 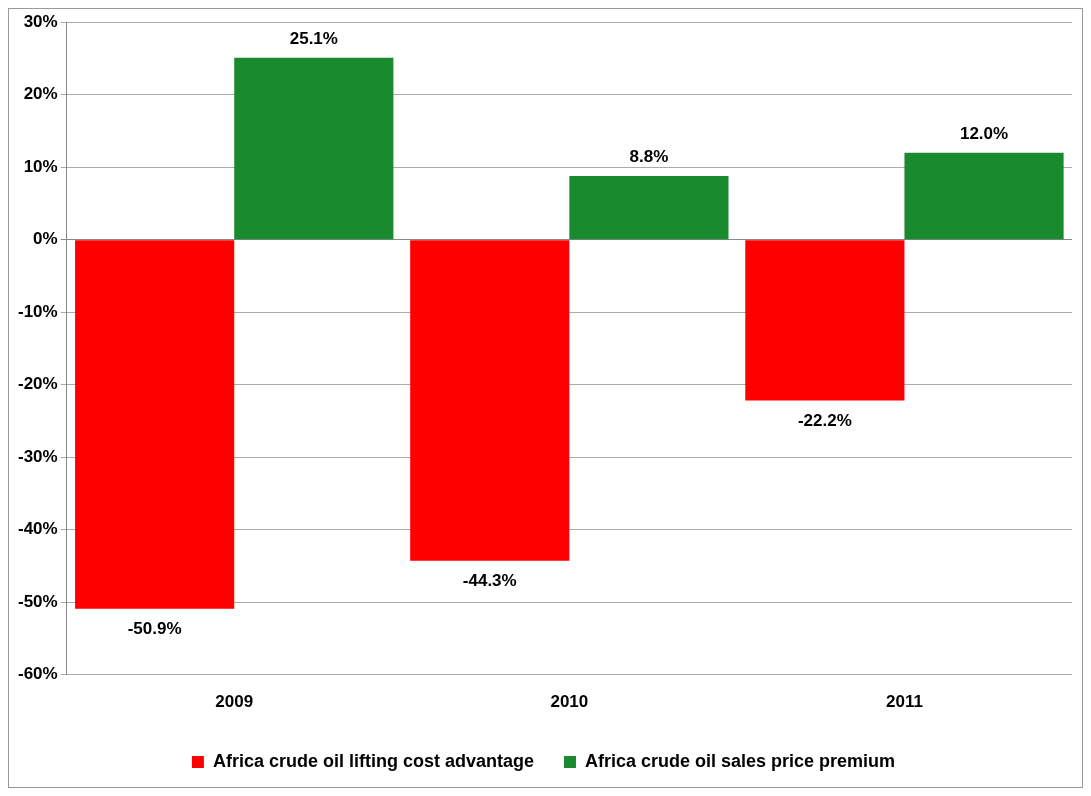 I want to click on text: -50.9%, so click(x=154, y=628).